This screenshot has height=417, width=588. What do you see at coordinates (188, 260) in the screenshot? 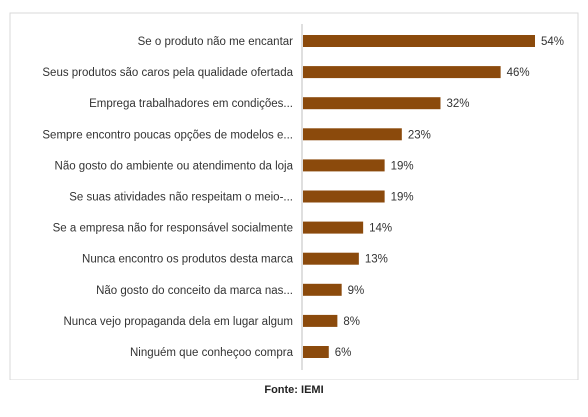
I see `category-label: Nunca encontro os produtos desta marca` at bounding box center [188, 260].